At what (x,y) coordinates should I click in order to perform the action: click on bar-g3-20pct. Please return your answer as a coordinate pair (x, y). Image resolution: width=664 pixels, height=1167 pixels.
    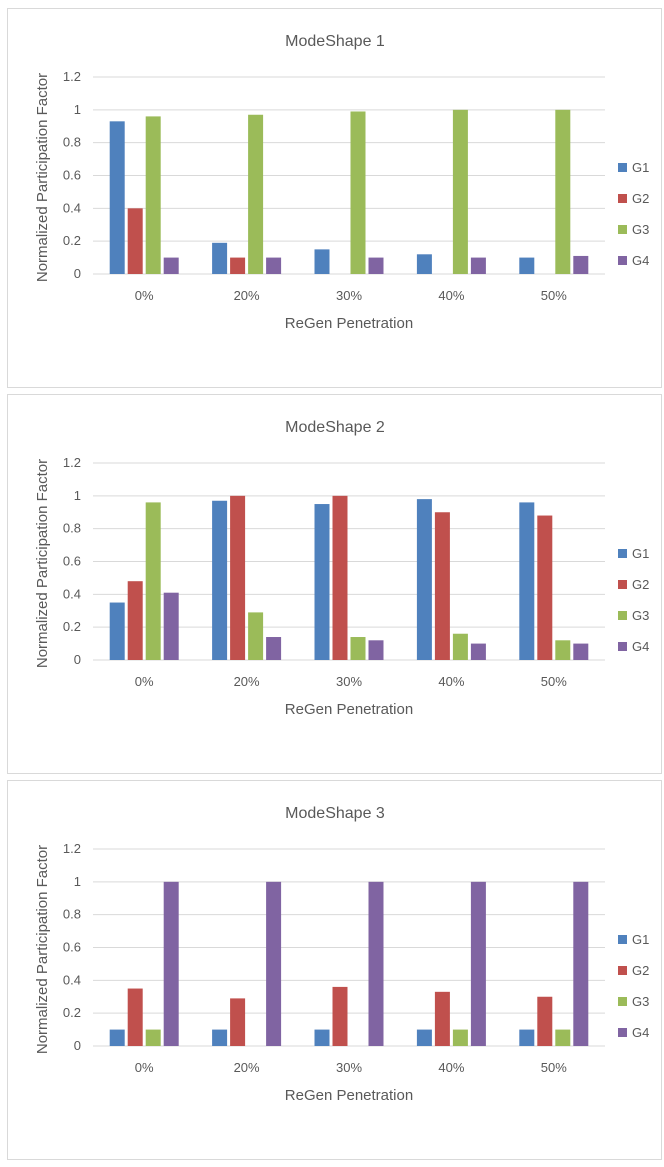
    Looking at the image, I should click on (256, 194).